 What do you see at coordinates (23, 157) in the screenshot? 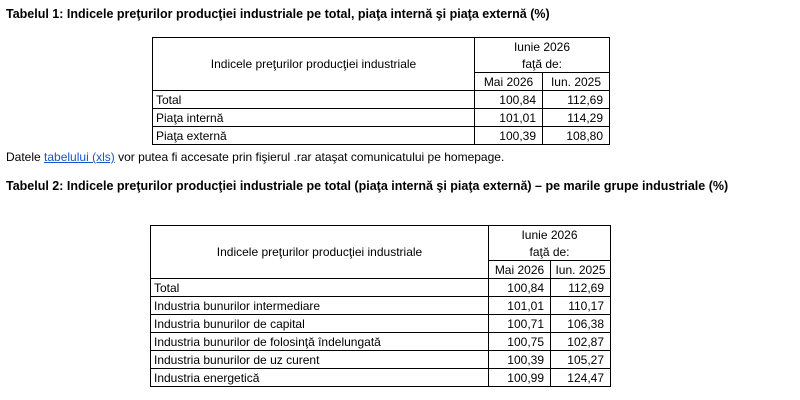
I see `note-text: Datele` at bounding box center [23, 157].